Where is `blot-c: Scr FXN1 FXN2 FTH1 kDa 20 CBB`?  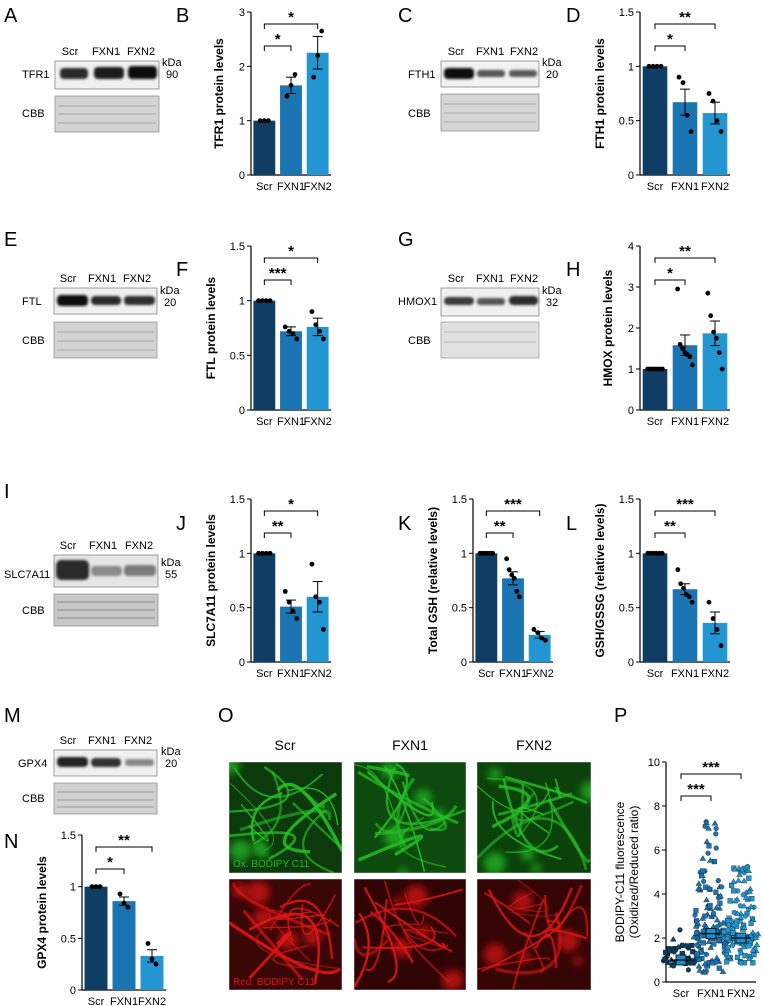
blot-c: Scr FXN1 FXN2 FTH1 kDa 20 CBB is located at coordinates (485, 89).